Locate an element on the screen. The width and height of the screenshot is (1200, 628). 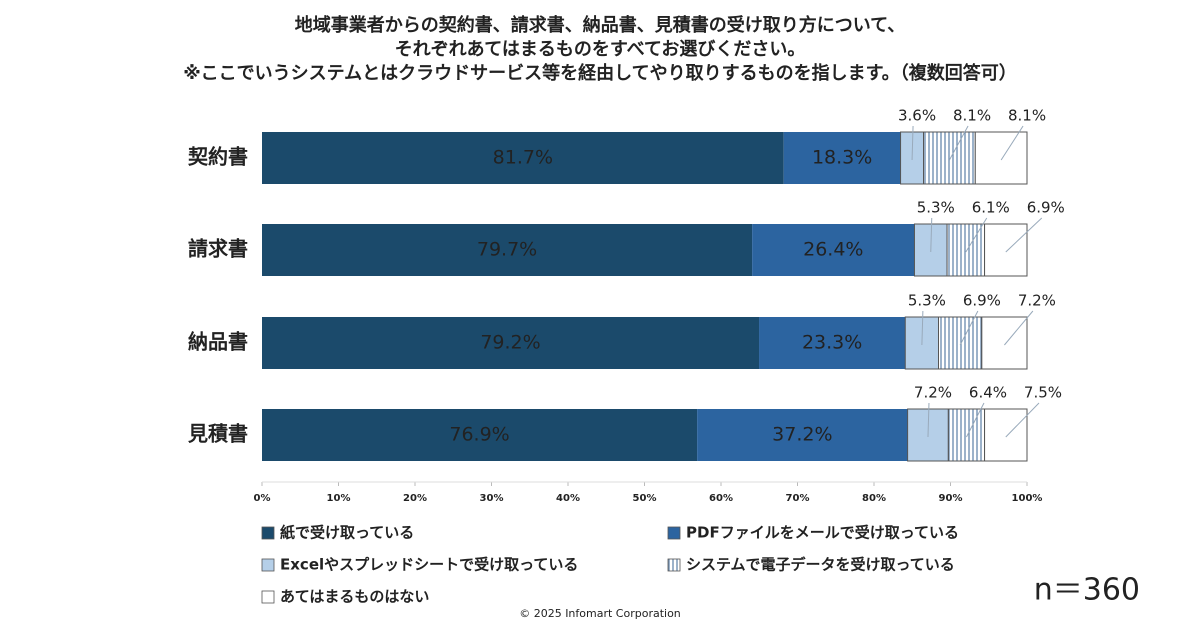
legend-label: あてはまるものはない is located at coordinates (354, 597).